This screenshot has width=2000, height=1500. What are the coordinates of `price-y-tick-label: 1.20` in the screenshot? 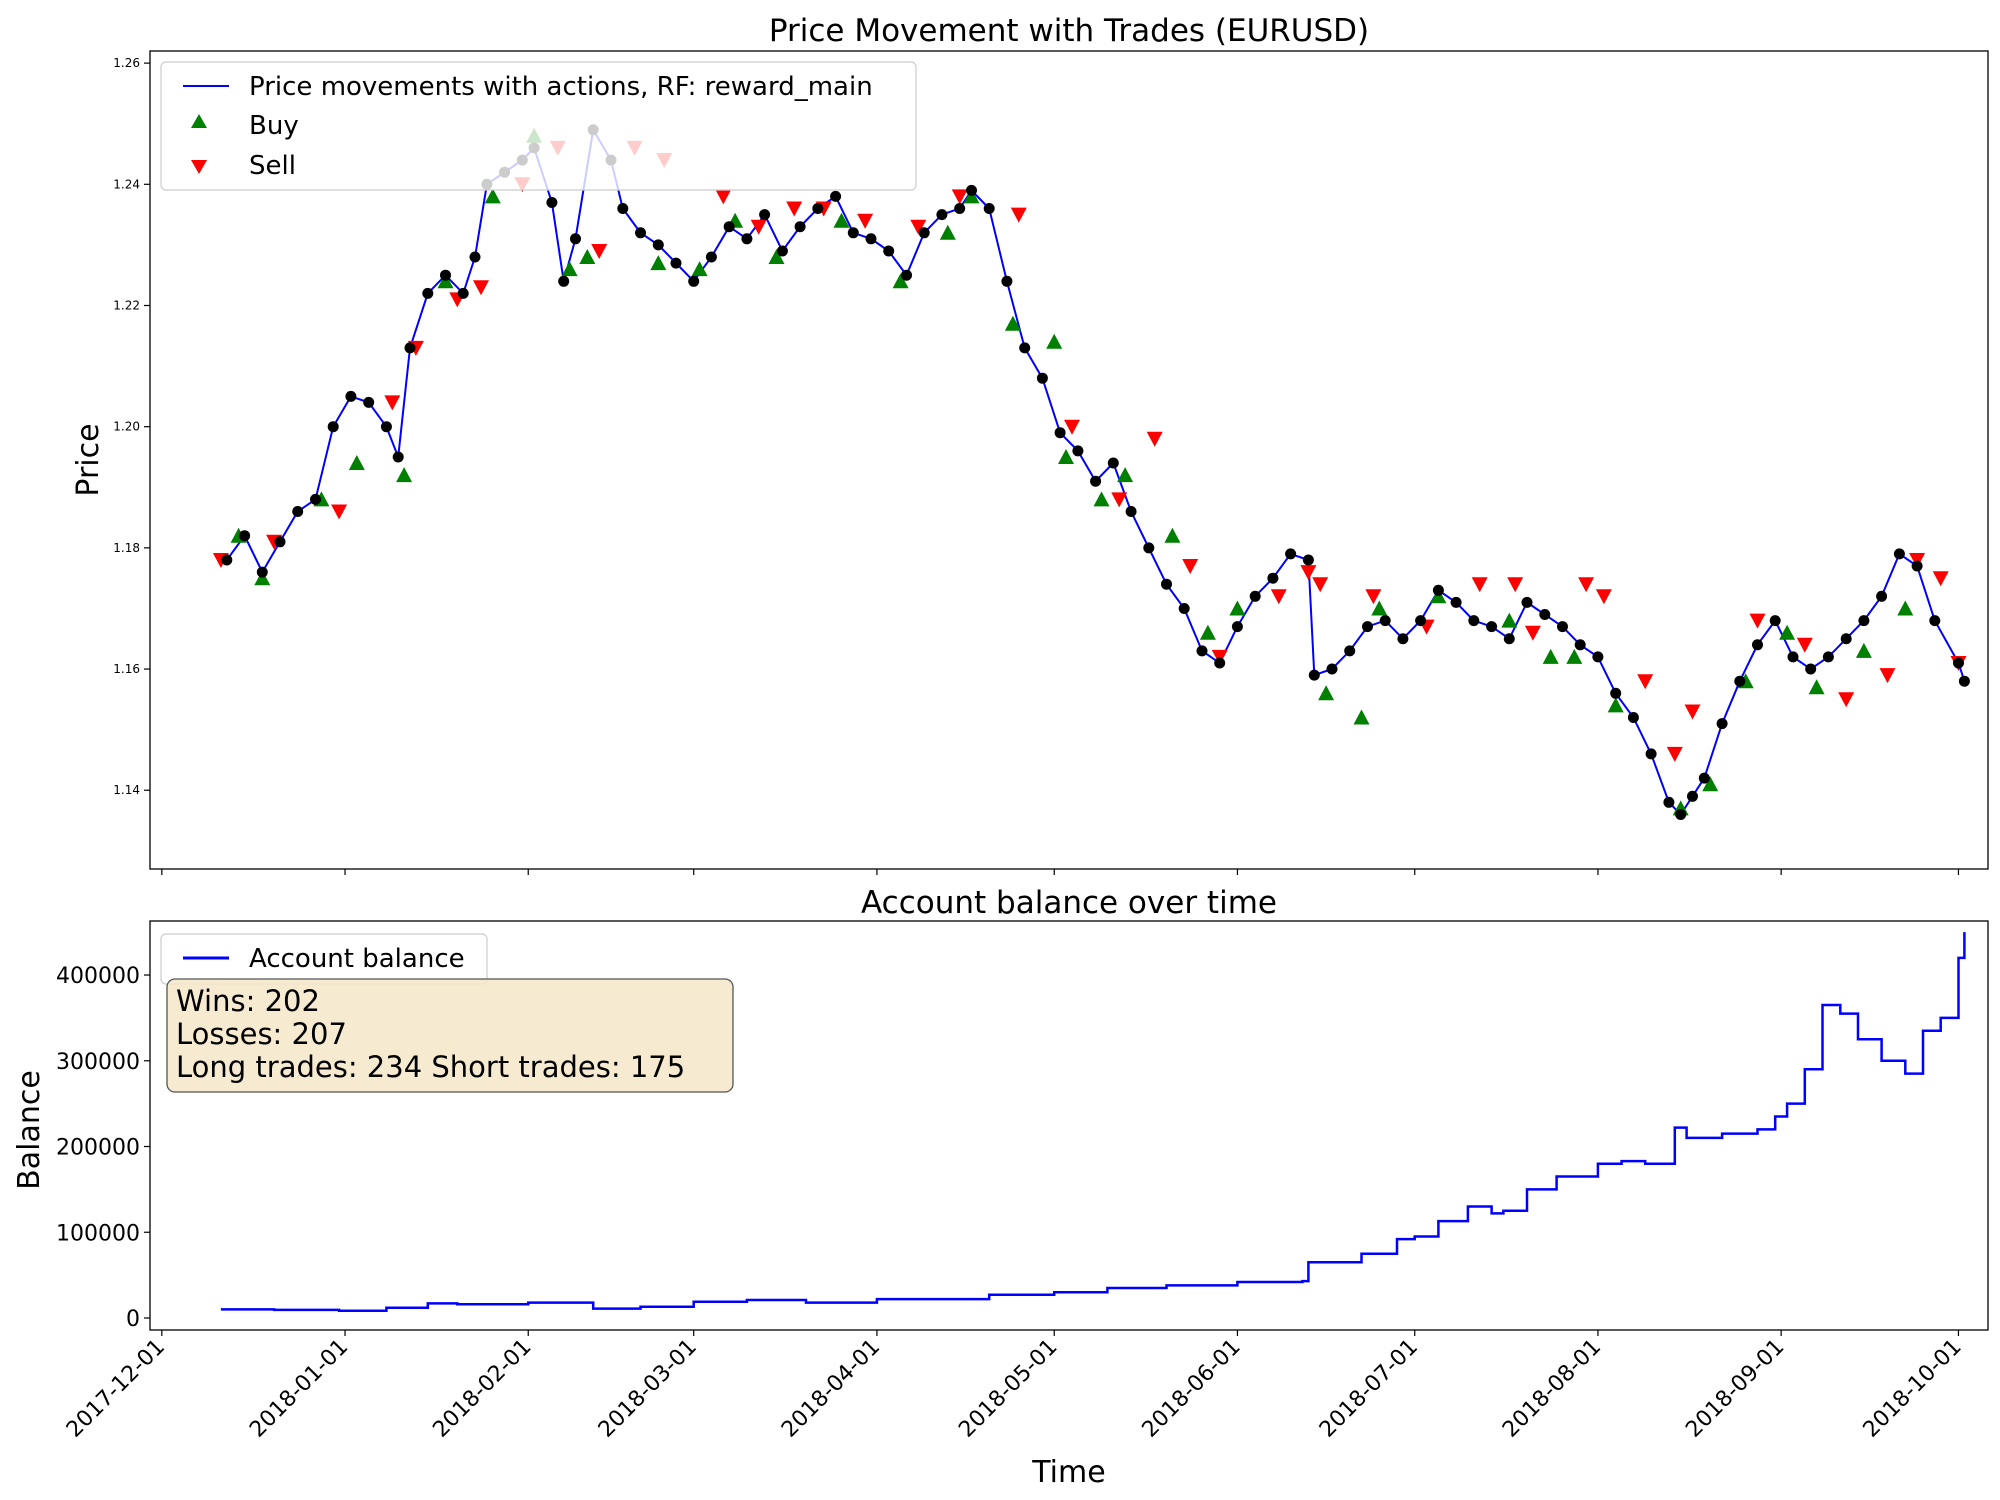 It's located at (126, 427).